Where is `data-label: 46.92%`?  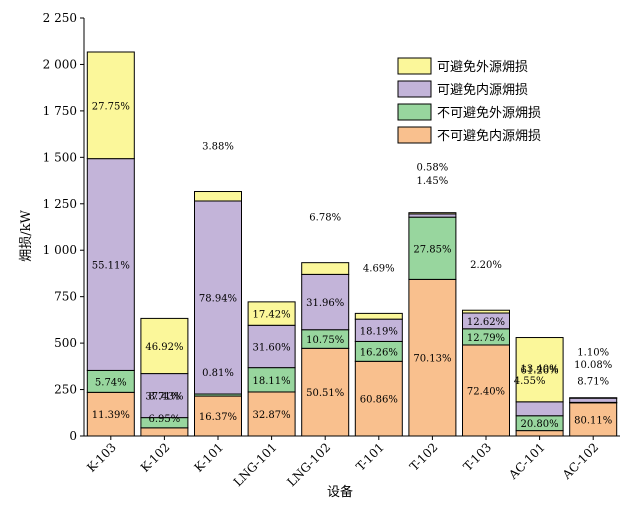 data-label: 46.92% is located at coordinates (164, 347).